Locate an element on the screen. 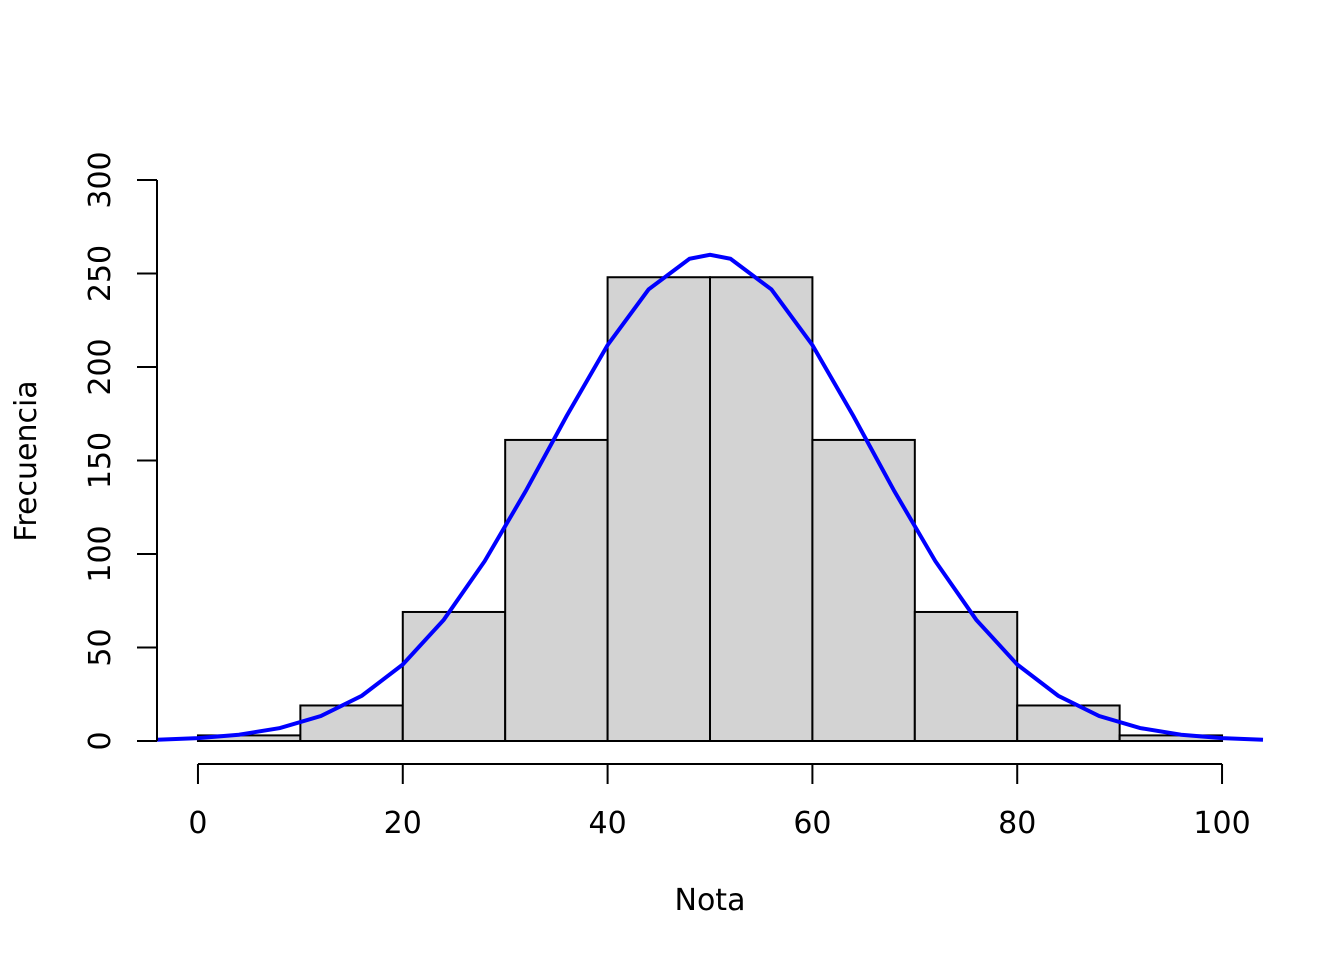 The height and width of the screenshot is (960, 1344). y-tick-label: 50 is located at coordinates (100, 647).